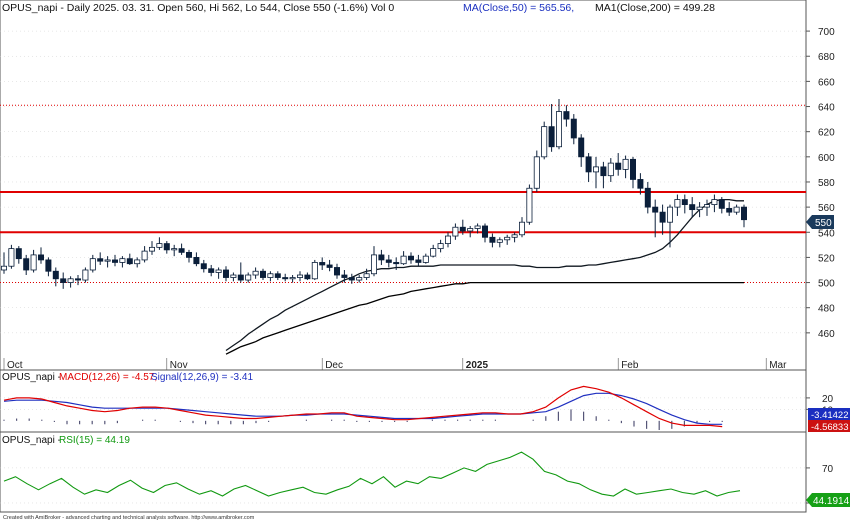  What do you see at coordinates (94, 440) in the screenshot?
I see `rsi-legend: RSI(15) = 44.19` at bounding box center [94, 440].